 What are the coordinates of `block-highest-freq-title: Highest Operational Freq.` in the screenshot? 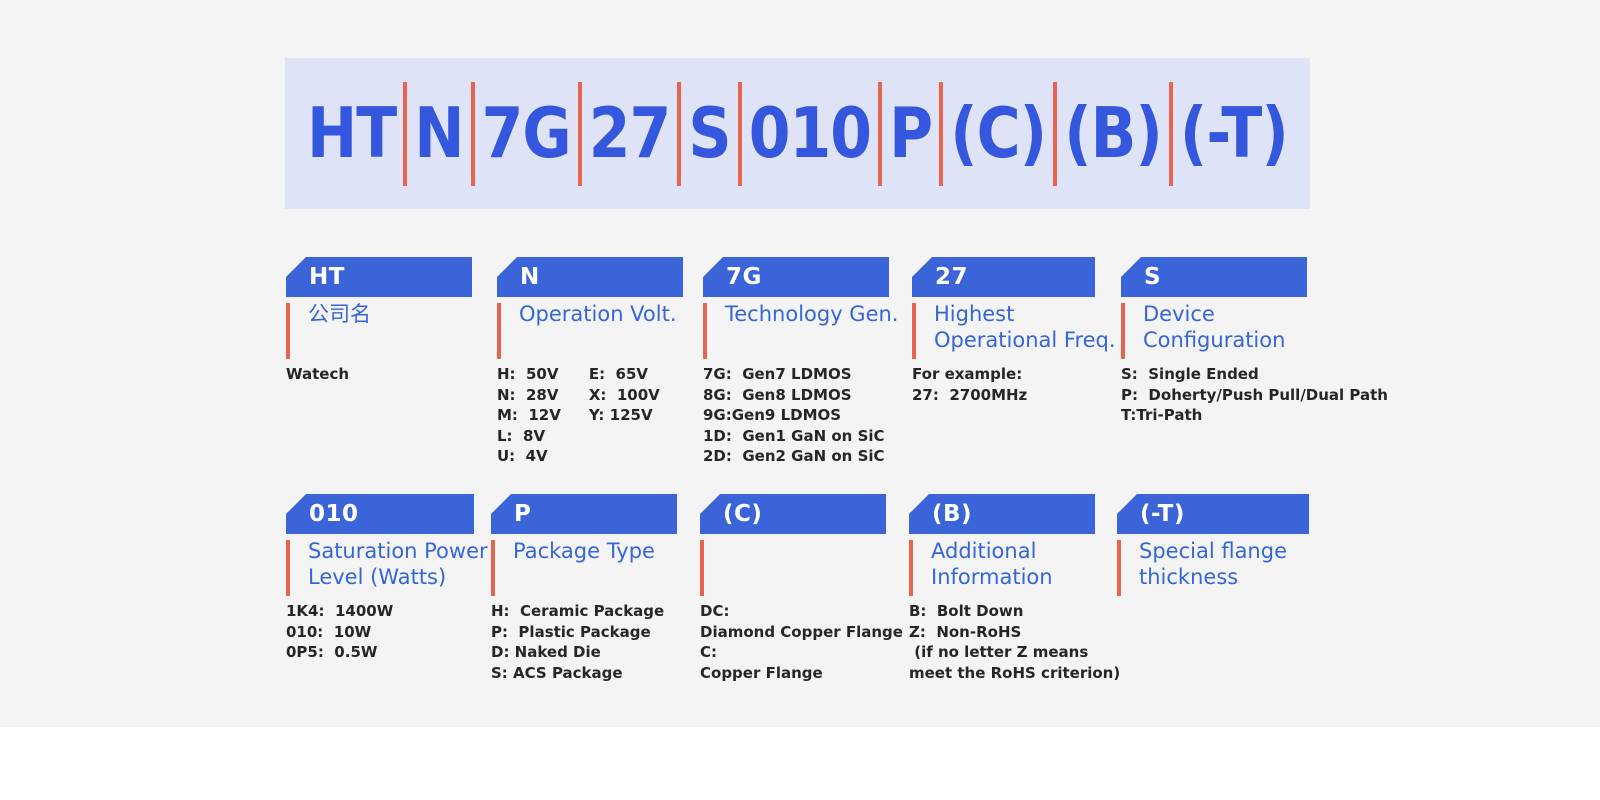 It's located at (1025, 327).